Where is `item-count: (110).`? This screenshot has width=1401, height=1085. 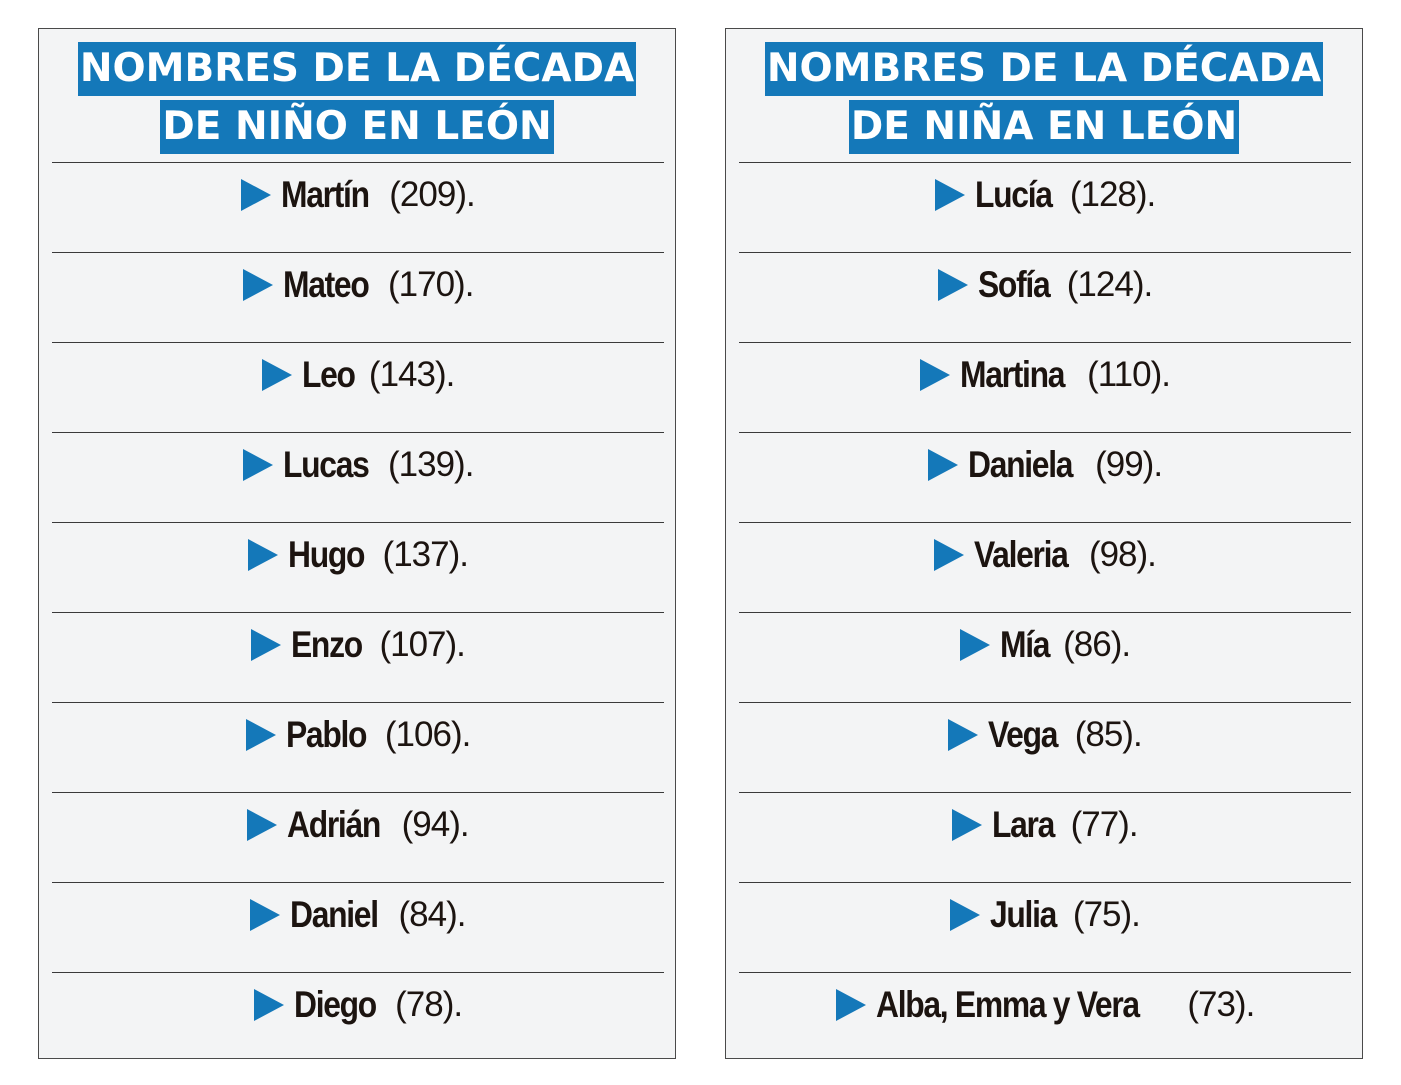 item-count: (110). is located at coordinates (1129, 374).